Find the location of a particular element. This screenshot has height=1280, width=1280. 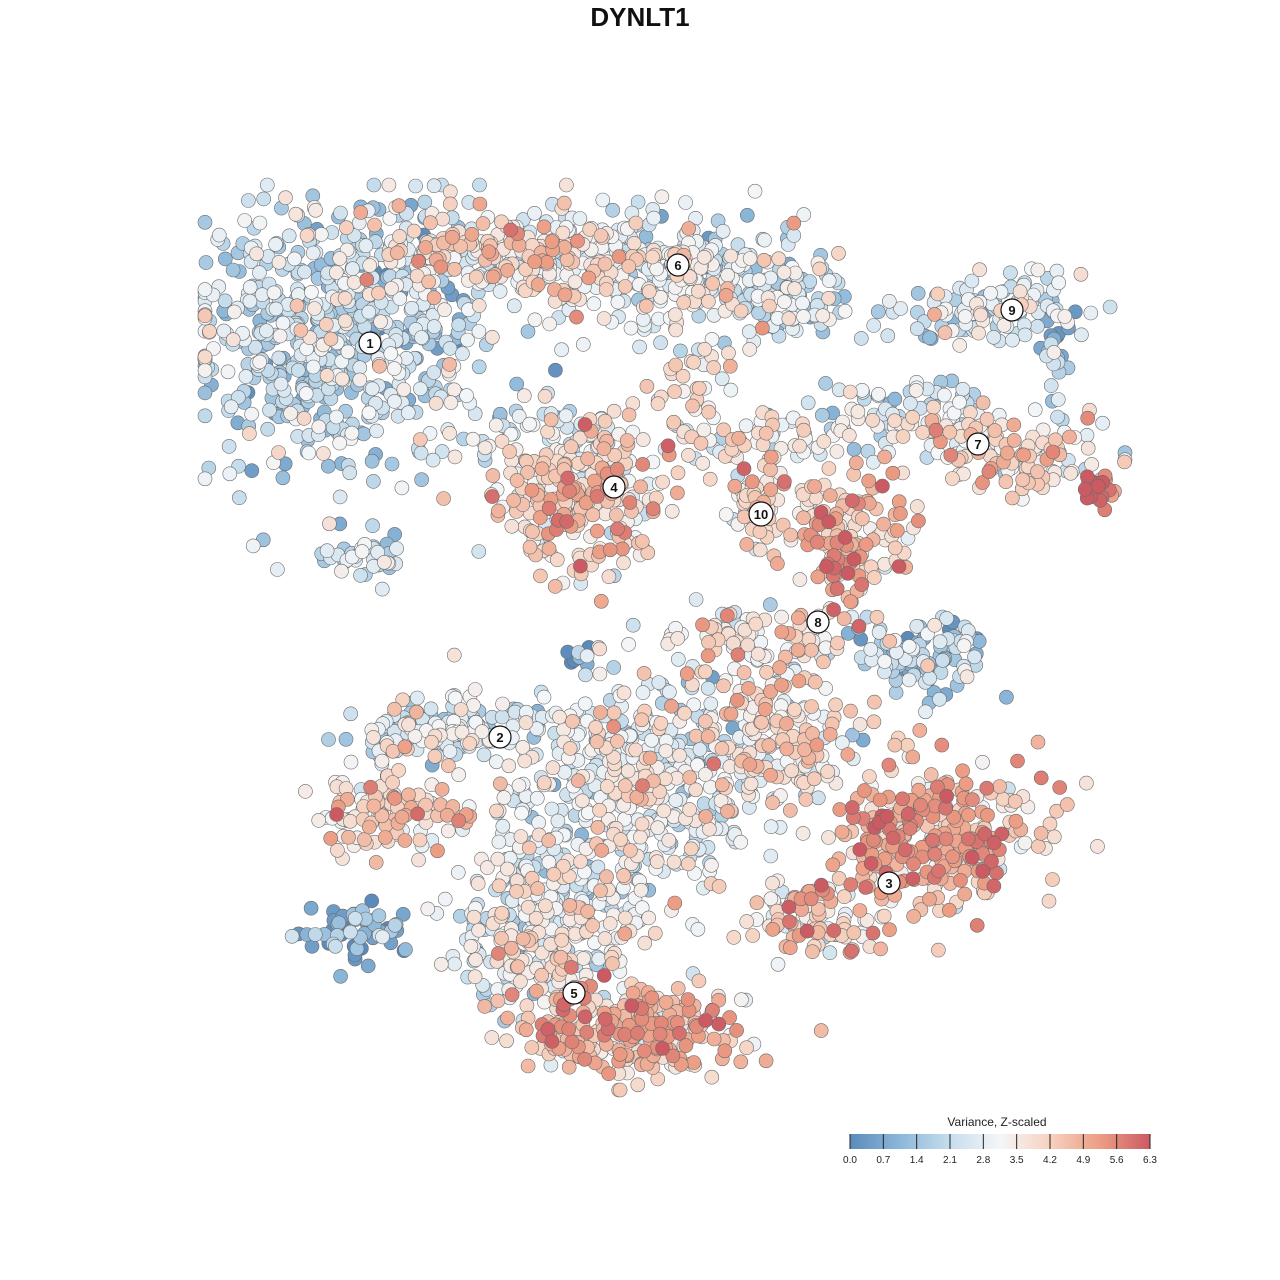

colorbar-tick-label: 0.7 is located at coordinates (883, 1160).